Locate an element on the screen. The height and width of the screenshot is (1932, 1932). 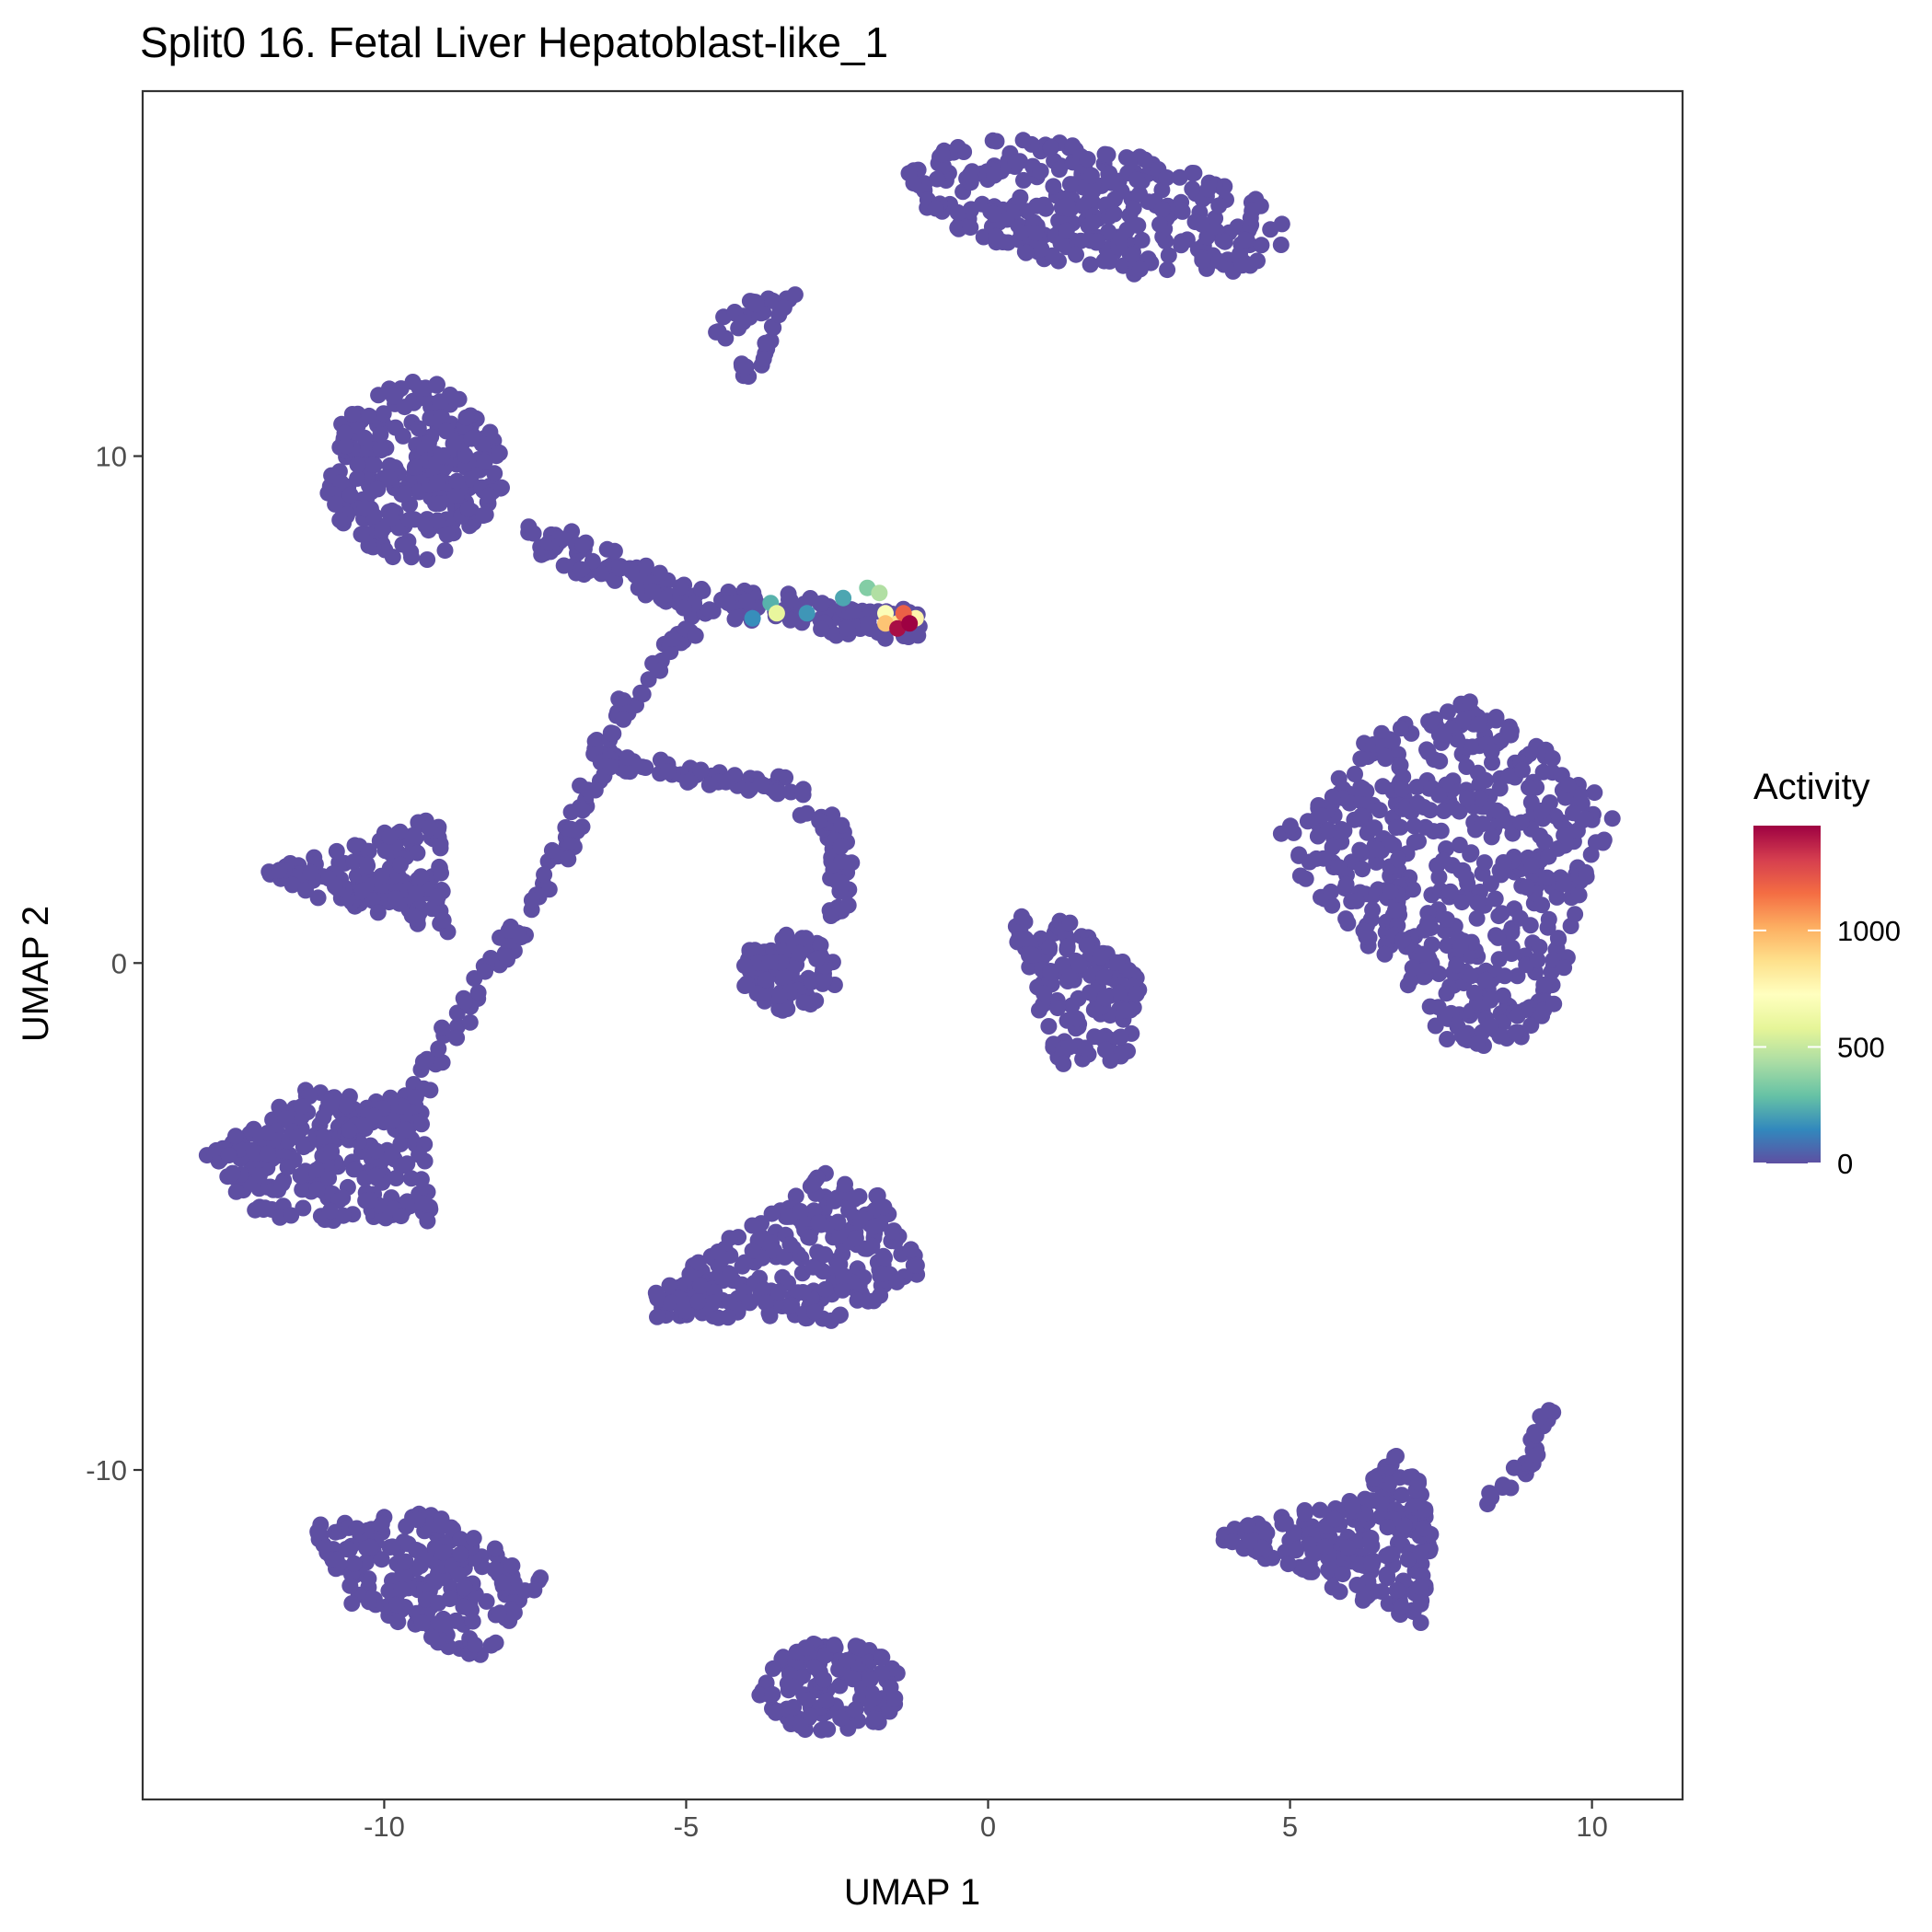
legend-ticks: 0 500 1000 is located at coordinates (1827, 1048).